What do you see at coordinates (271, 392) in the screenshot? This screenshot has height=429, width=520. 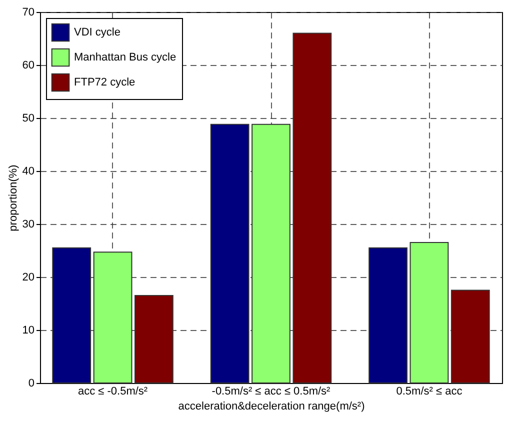 I see `x-tick-label: -0.5m/s² ≤ acc ≤ 0.5m/s²` at bounding box center [271, 392].